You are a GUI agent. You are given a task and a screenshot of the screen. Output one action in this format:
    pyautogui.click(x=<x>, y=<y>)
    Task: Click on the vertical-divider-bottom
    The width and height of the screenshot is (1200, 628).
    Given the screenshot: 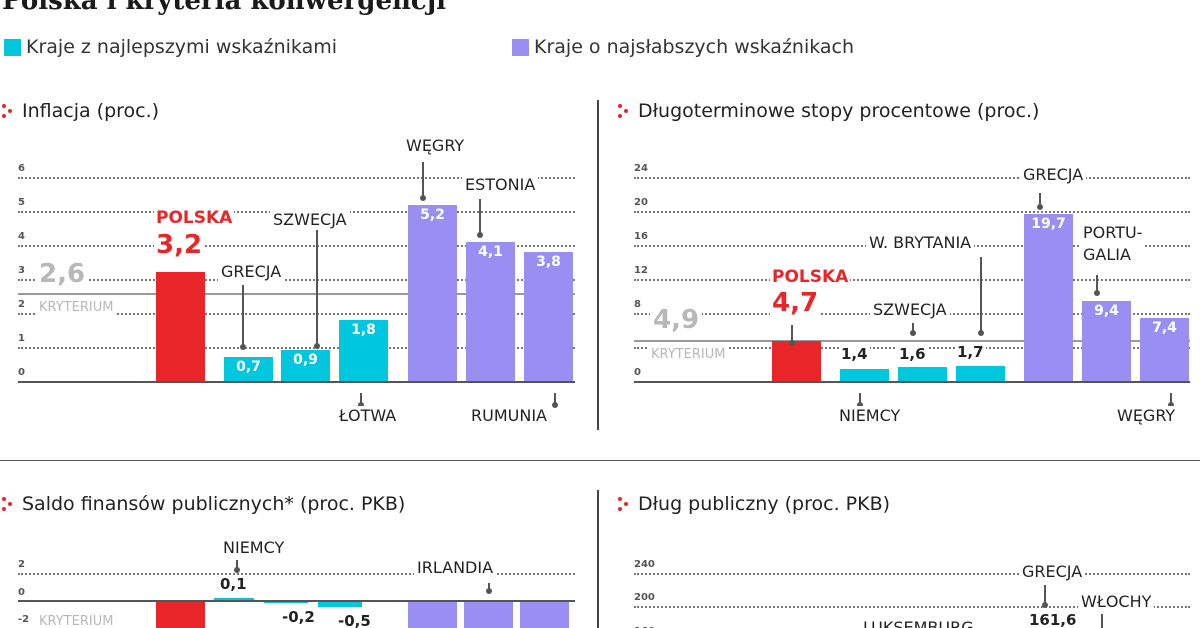 What is the action you would take?
    pyautogui.click(x=598, y=559)
    